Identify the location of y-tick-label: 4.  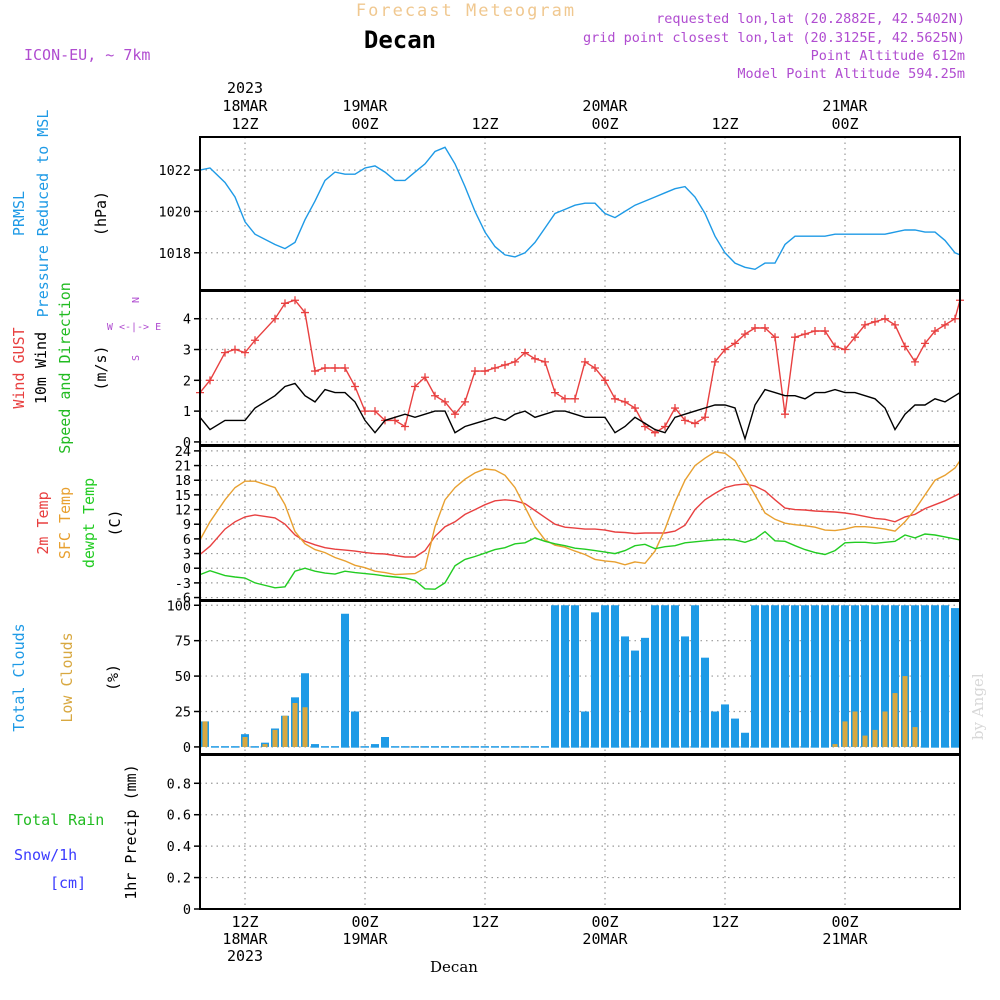
(187, 320).